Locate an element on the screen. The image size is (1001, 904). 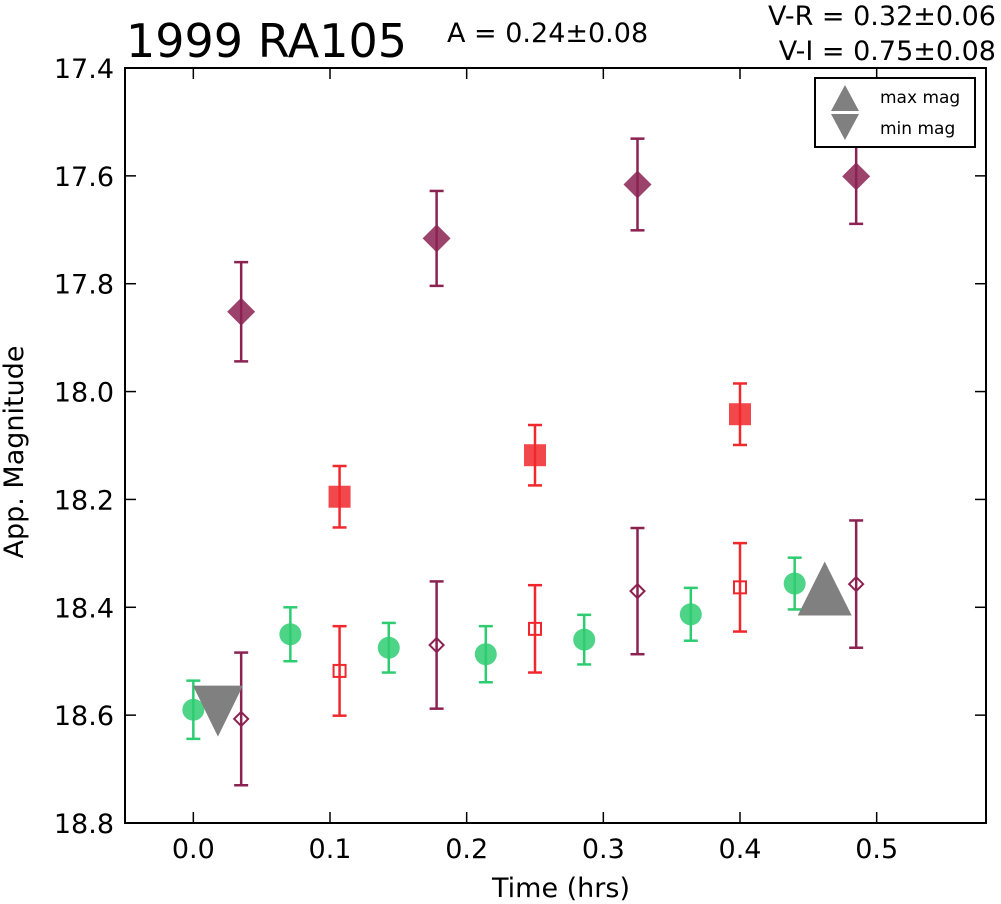
legend-box is located at coordinates (895, 112).